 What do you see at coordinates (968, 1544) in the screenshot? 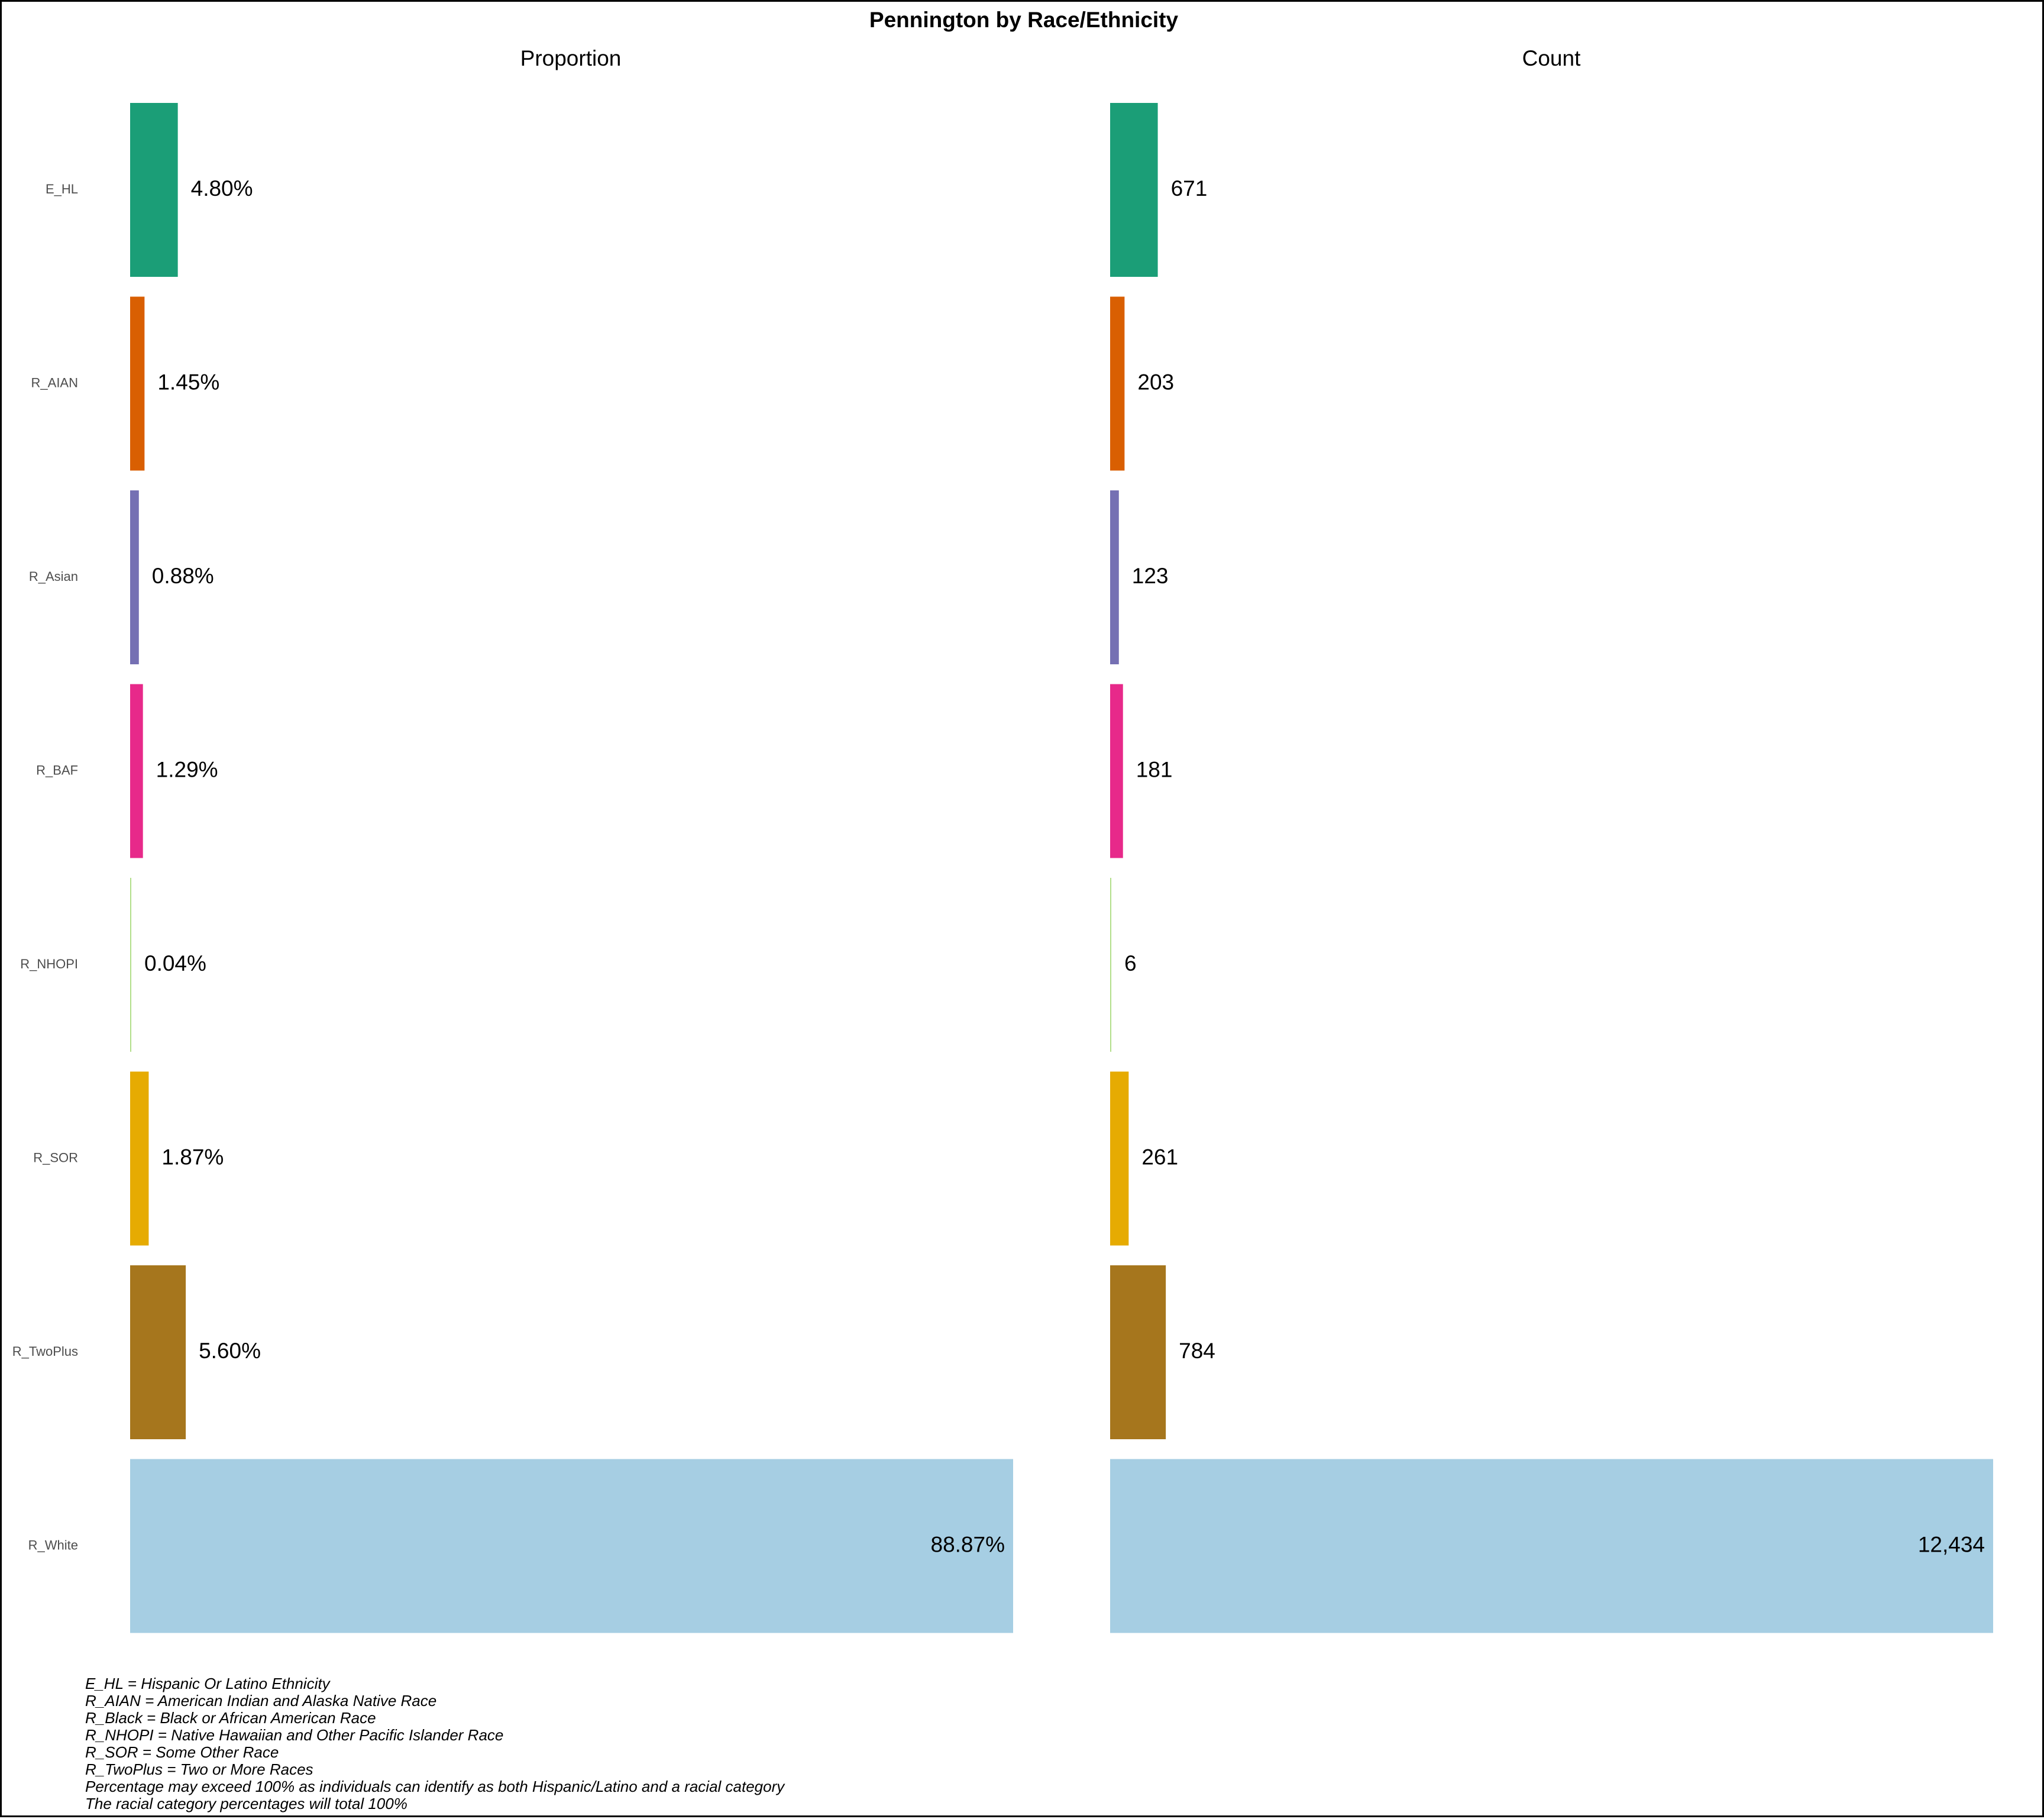
I see `data-label: 88.87%` at bounding box center [968, 1544].